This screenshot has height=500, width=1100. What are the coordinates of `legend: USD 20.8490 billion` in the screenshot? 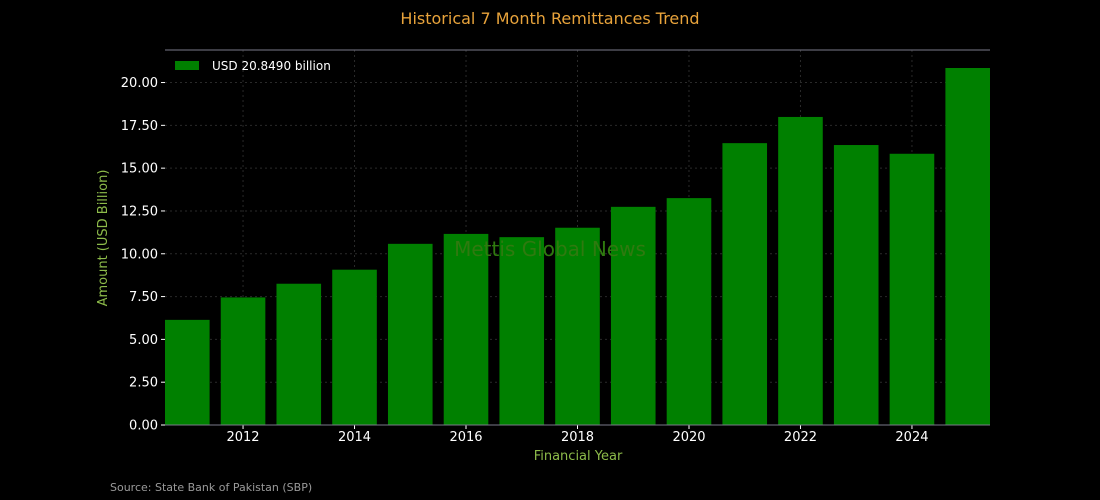 It's located at (253, 66).